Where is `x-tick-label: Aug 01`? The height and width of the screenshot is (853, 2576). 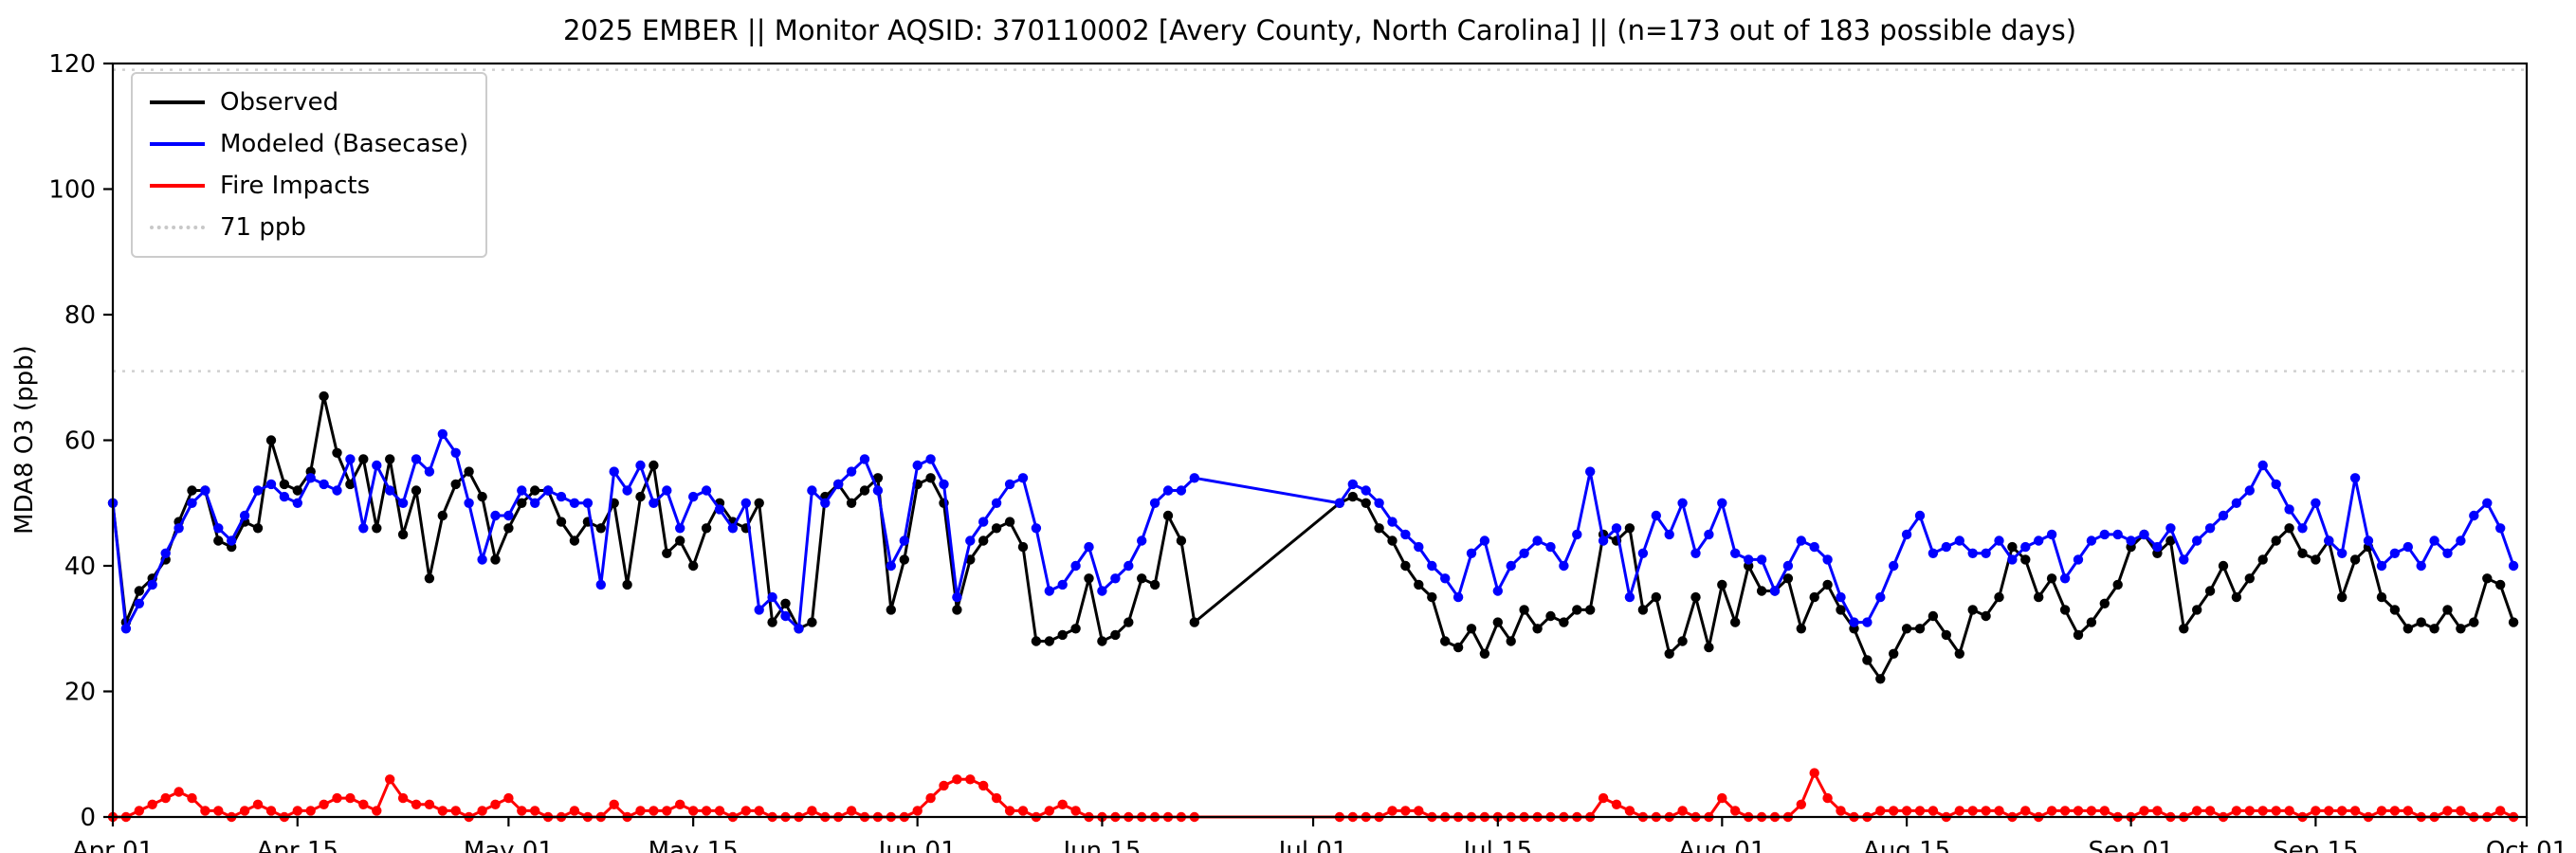 x-tick-label: Aug 01 is located at coordinates (1721, 845).